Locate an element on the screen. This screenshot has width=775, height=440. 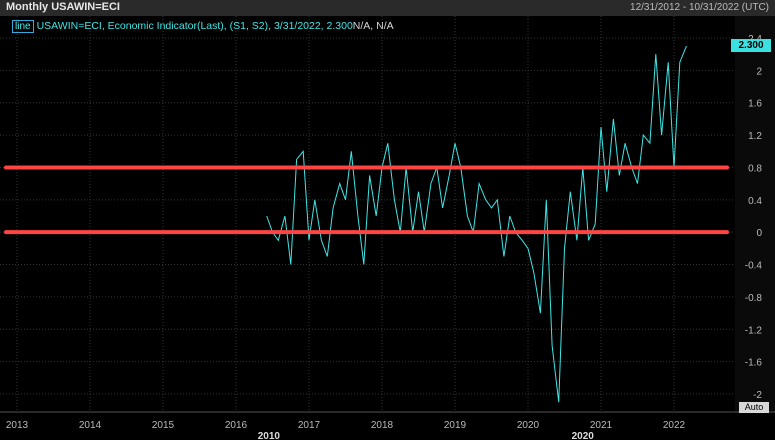
x-tick-label: 2015 is located at coordinates (163, 425).